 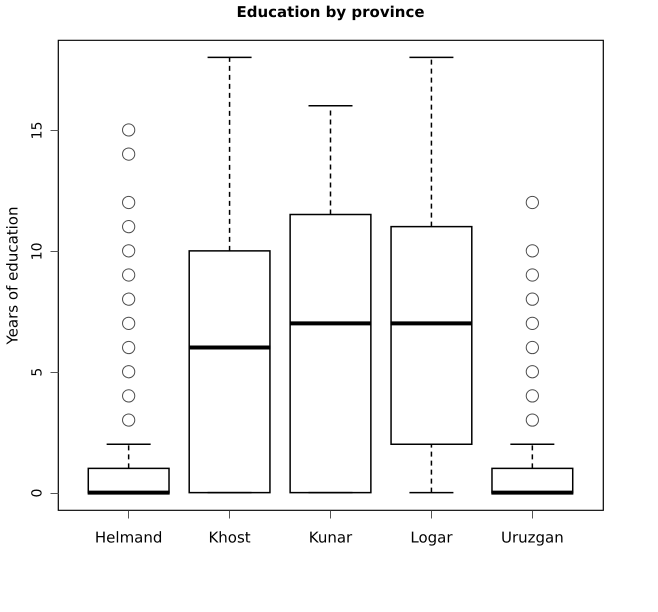 What do you see at coordinates (128, 537) in the screenshot?
I see `x-tick-label: Helmand` at bounding box center [128, 537].